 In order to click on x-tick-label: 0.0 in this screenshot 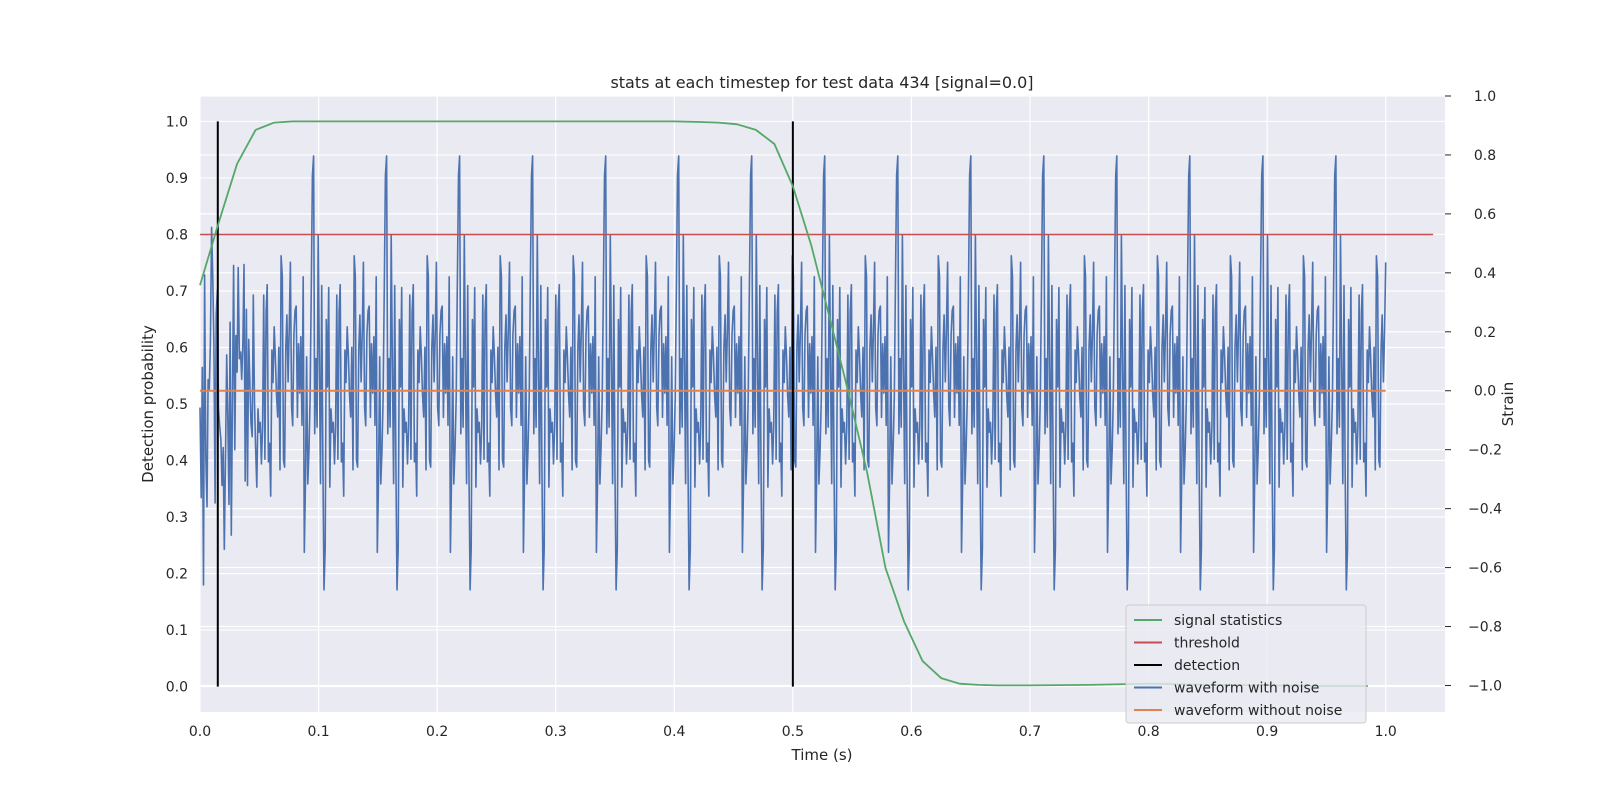, I will do `click(200, 732)`.